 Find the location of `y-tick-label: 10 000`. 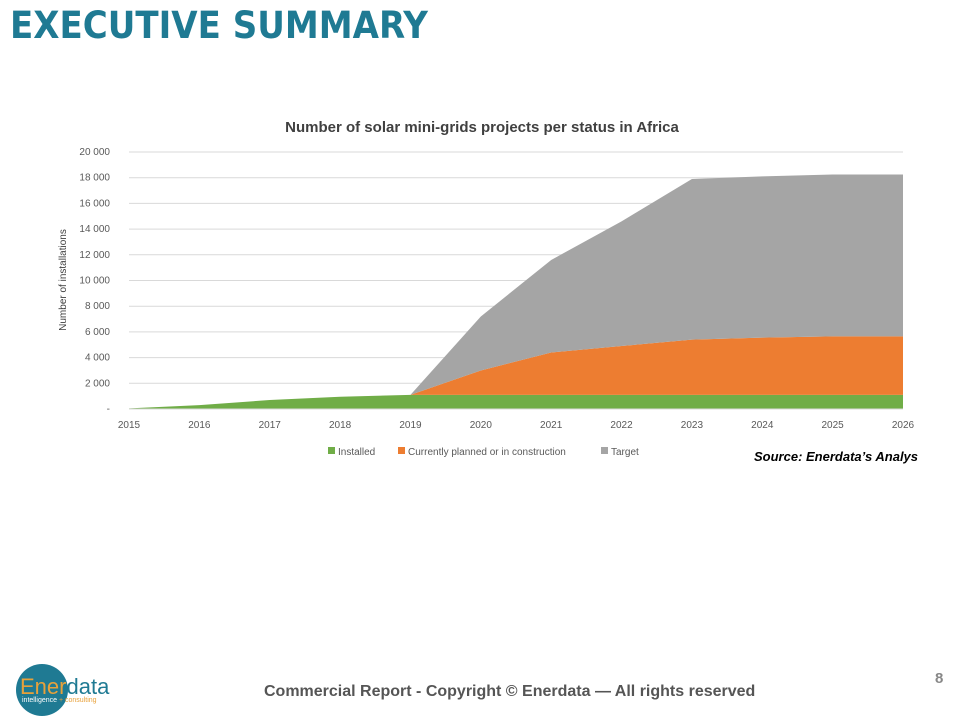

y-tick-label: 10 000 is located at coordinates (94, 281).